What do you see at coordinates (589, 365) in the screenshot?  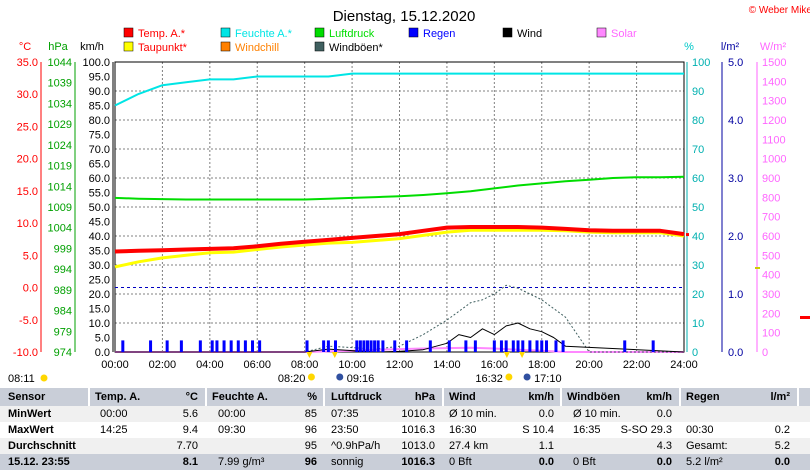 I see `x-tick: 20:00` at bounding box center [589, 365].